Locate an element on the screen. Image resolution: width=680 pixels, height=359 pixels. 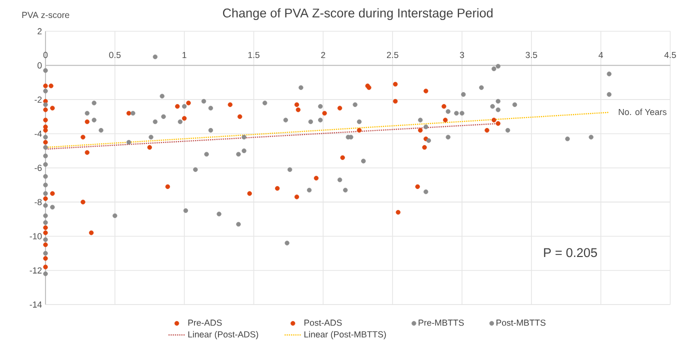
y-tick-label: -12 is located at coordinates (36, 270).